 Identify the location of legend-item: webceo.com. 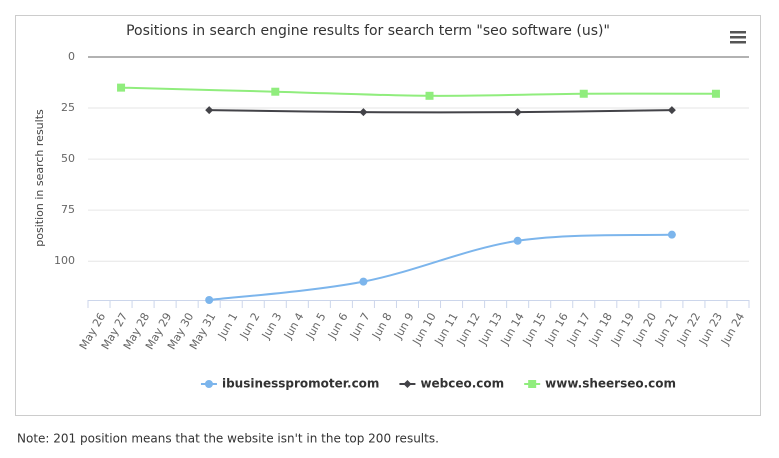
(451, 384).